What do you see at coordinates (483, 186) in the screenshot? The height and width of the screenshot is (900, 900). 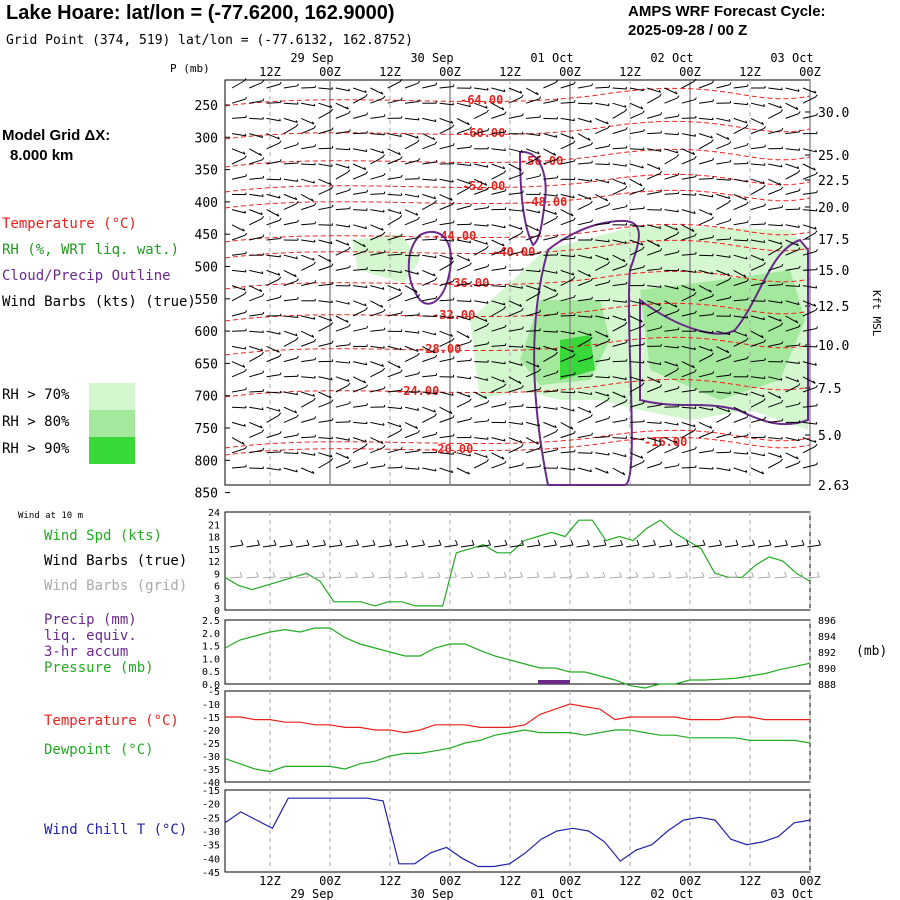 I see `temperature-contour-label: -52.00` at bounding box center [483, 186].